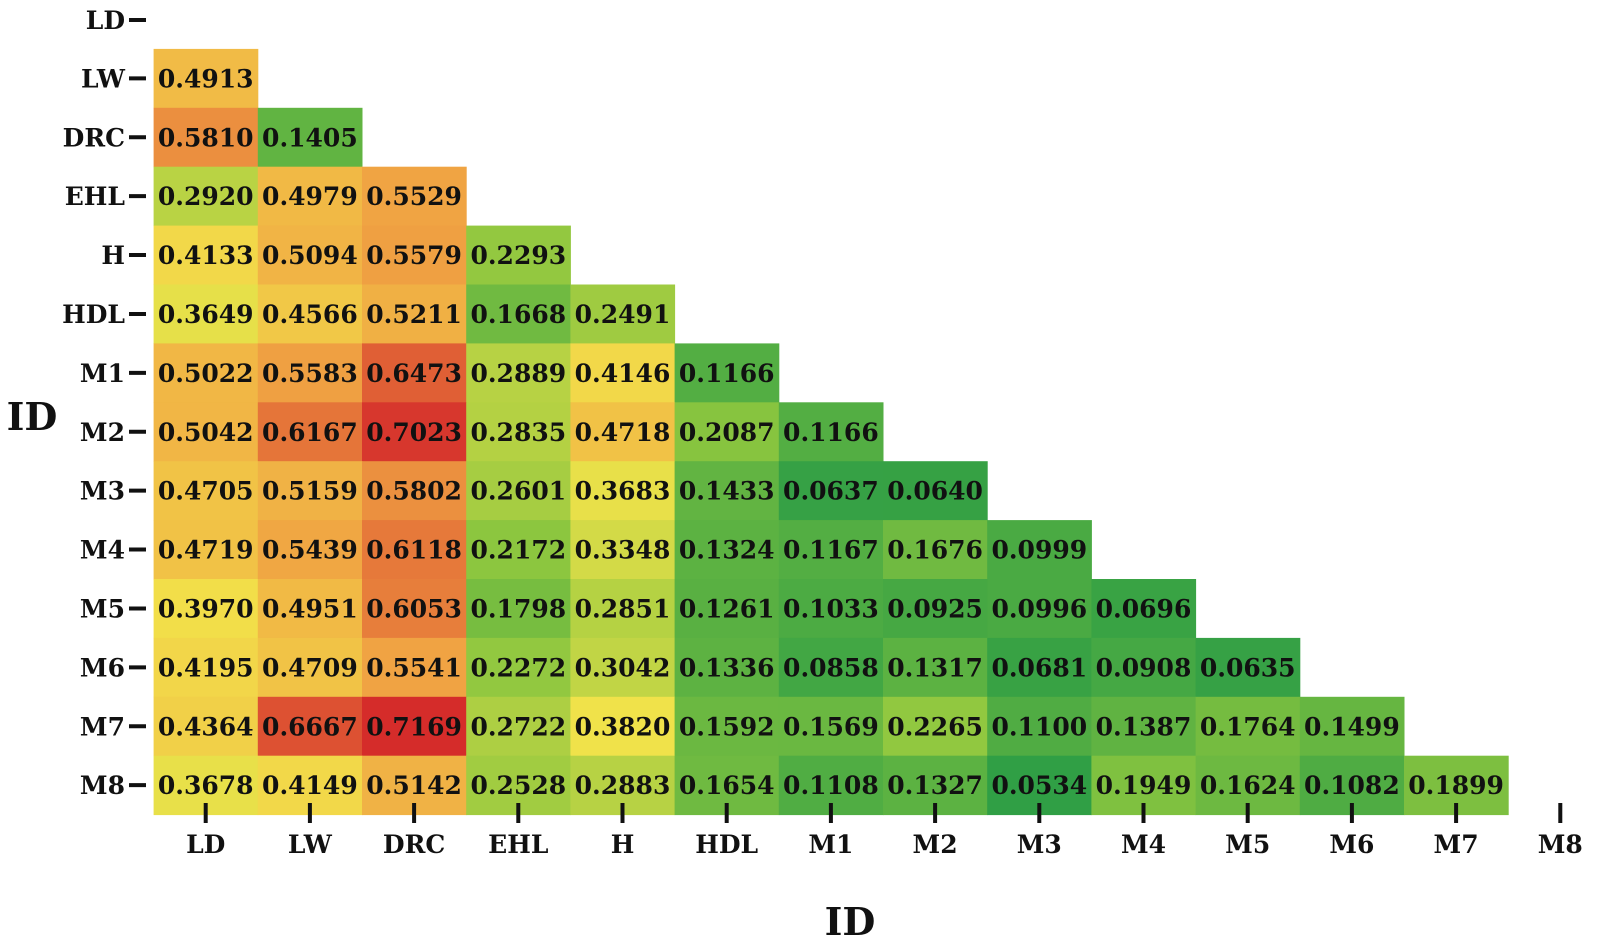 The image size is (1604, 950). What do you see at coordinates (935, 550) in the screenshot?
I see `cell-value-label: 0.1676` at bounding box center [935, 550].